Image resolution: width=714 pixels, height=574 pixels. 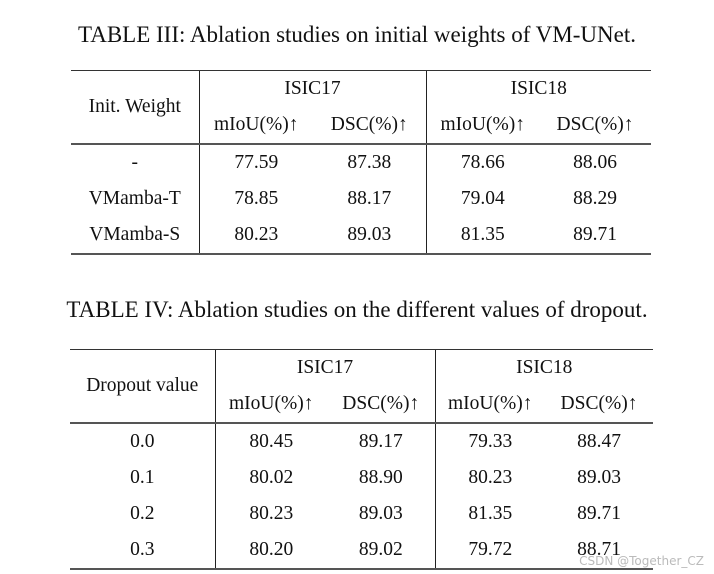 What do you see at coordinates (482, 162) in the screenshot?
I see `table-cell: 78.66` at bounding box center [482, 162].